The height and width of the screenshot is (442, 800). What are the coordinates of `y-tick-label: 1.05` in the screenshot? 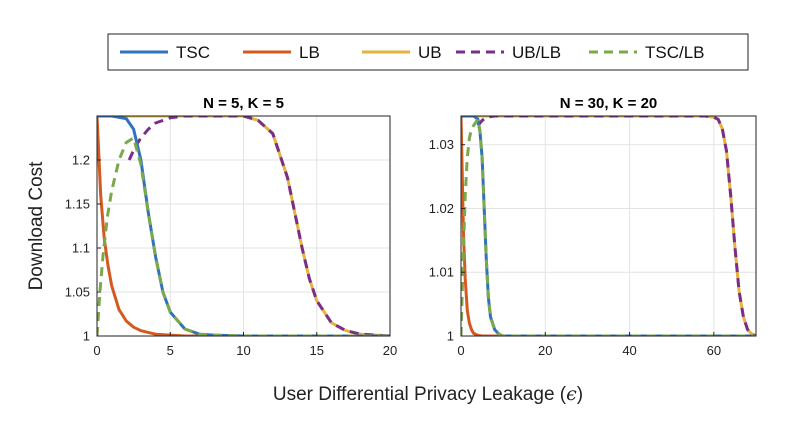 It's located at (77, 292).